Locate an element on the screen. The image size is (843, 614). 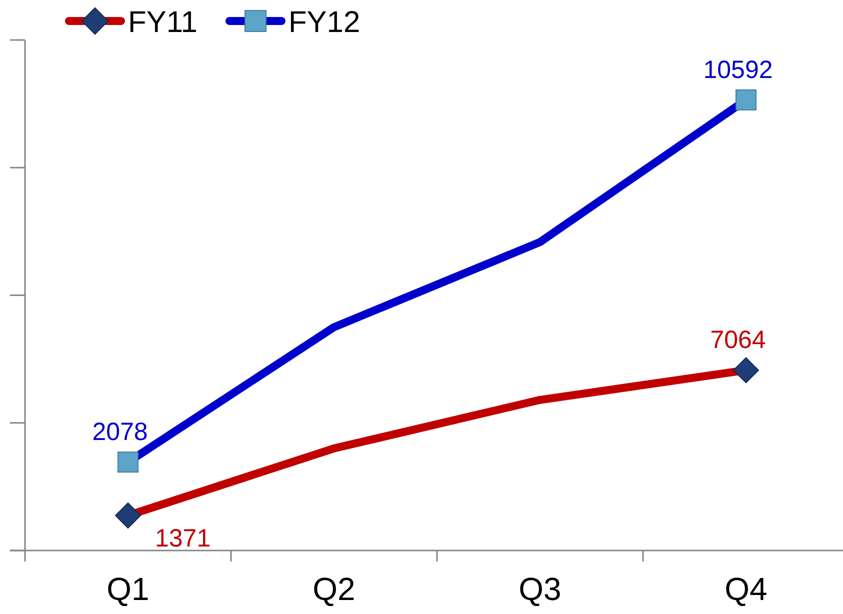
x-tick-label: Q3 is located at coordinates (540, 589).